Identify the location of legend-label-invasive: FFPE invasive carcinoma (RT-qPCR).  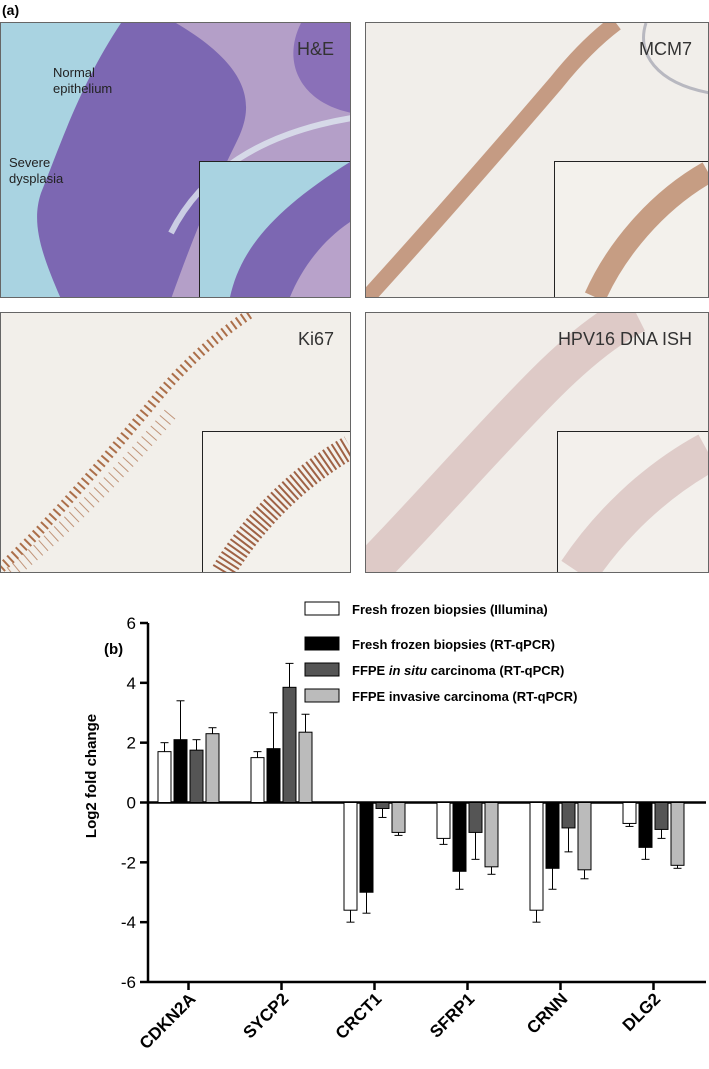
(464, 696).